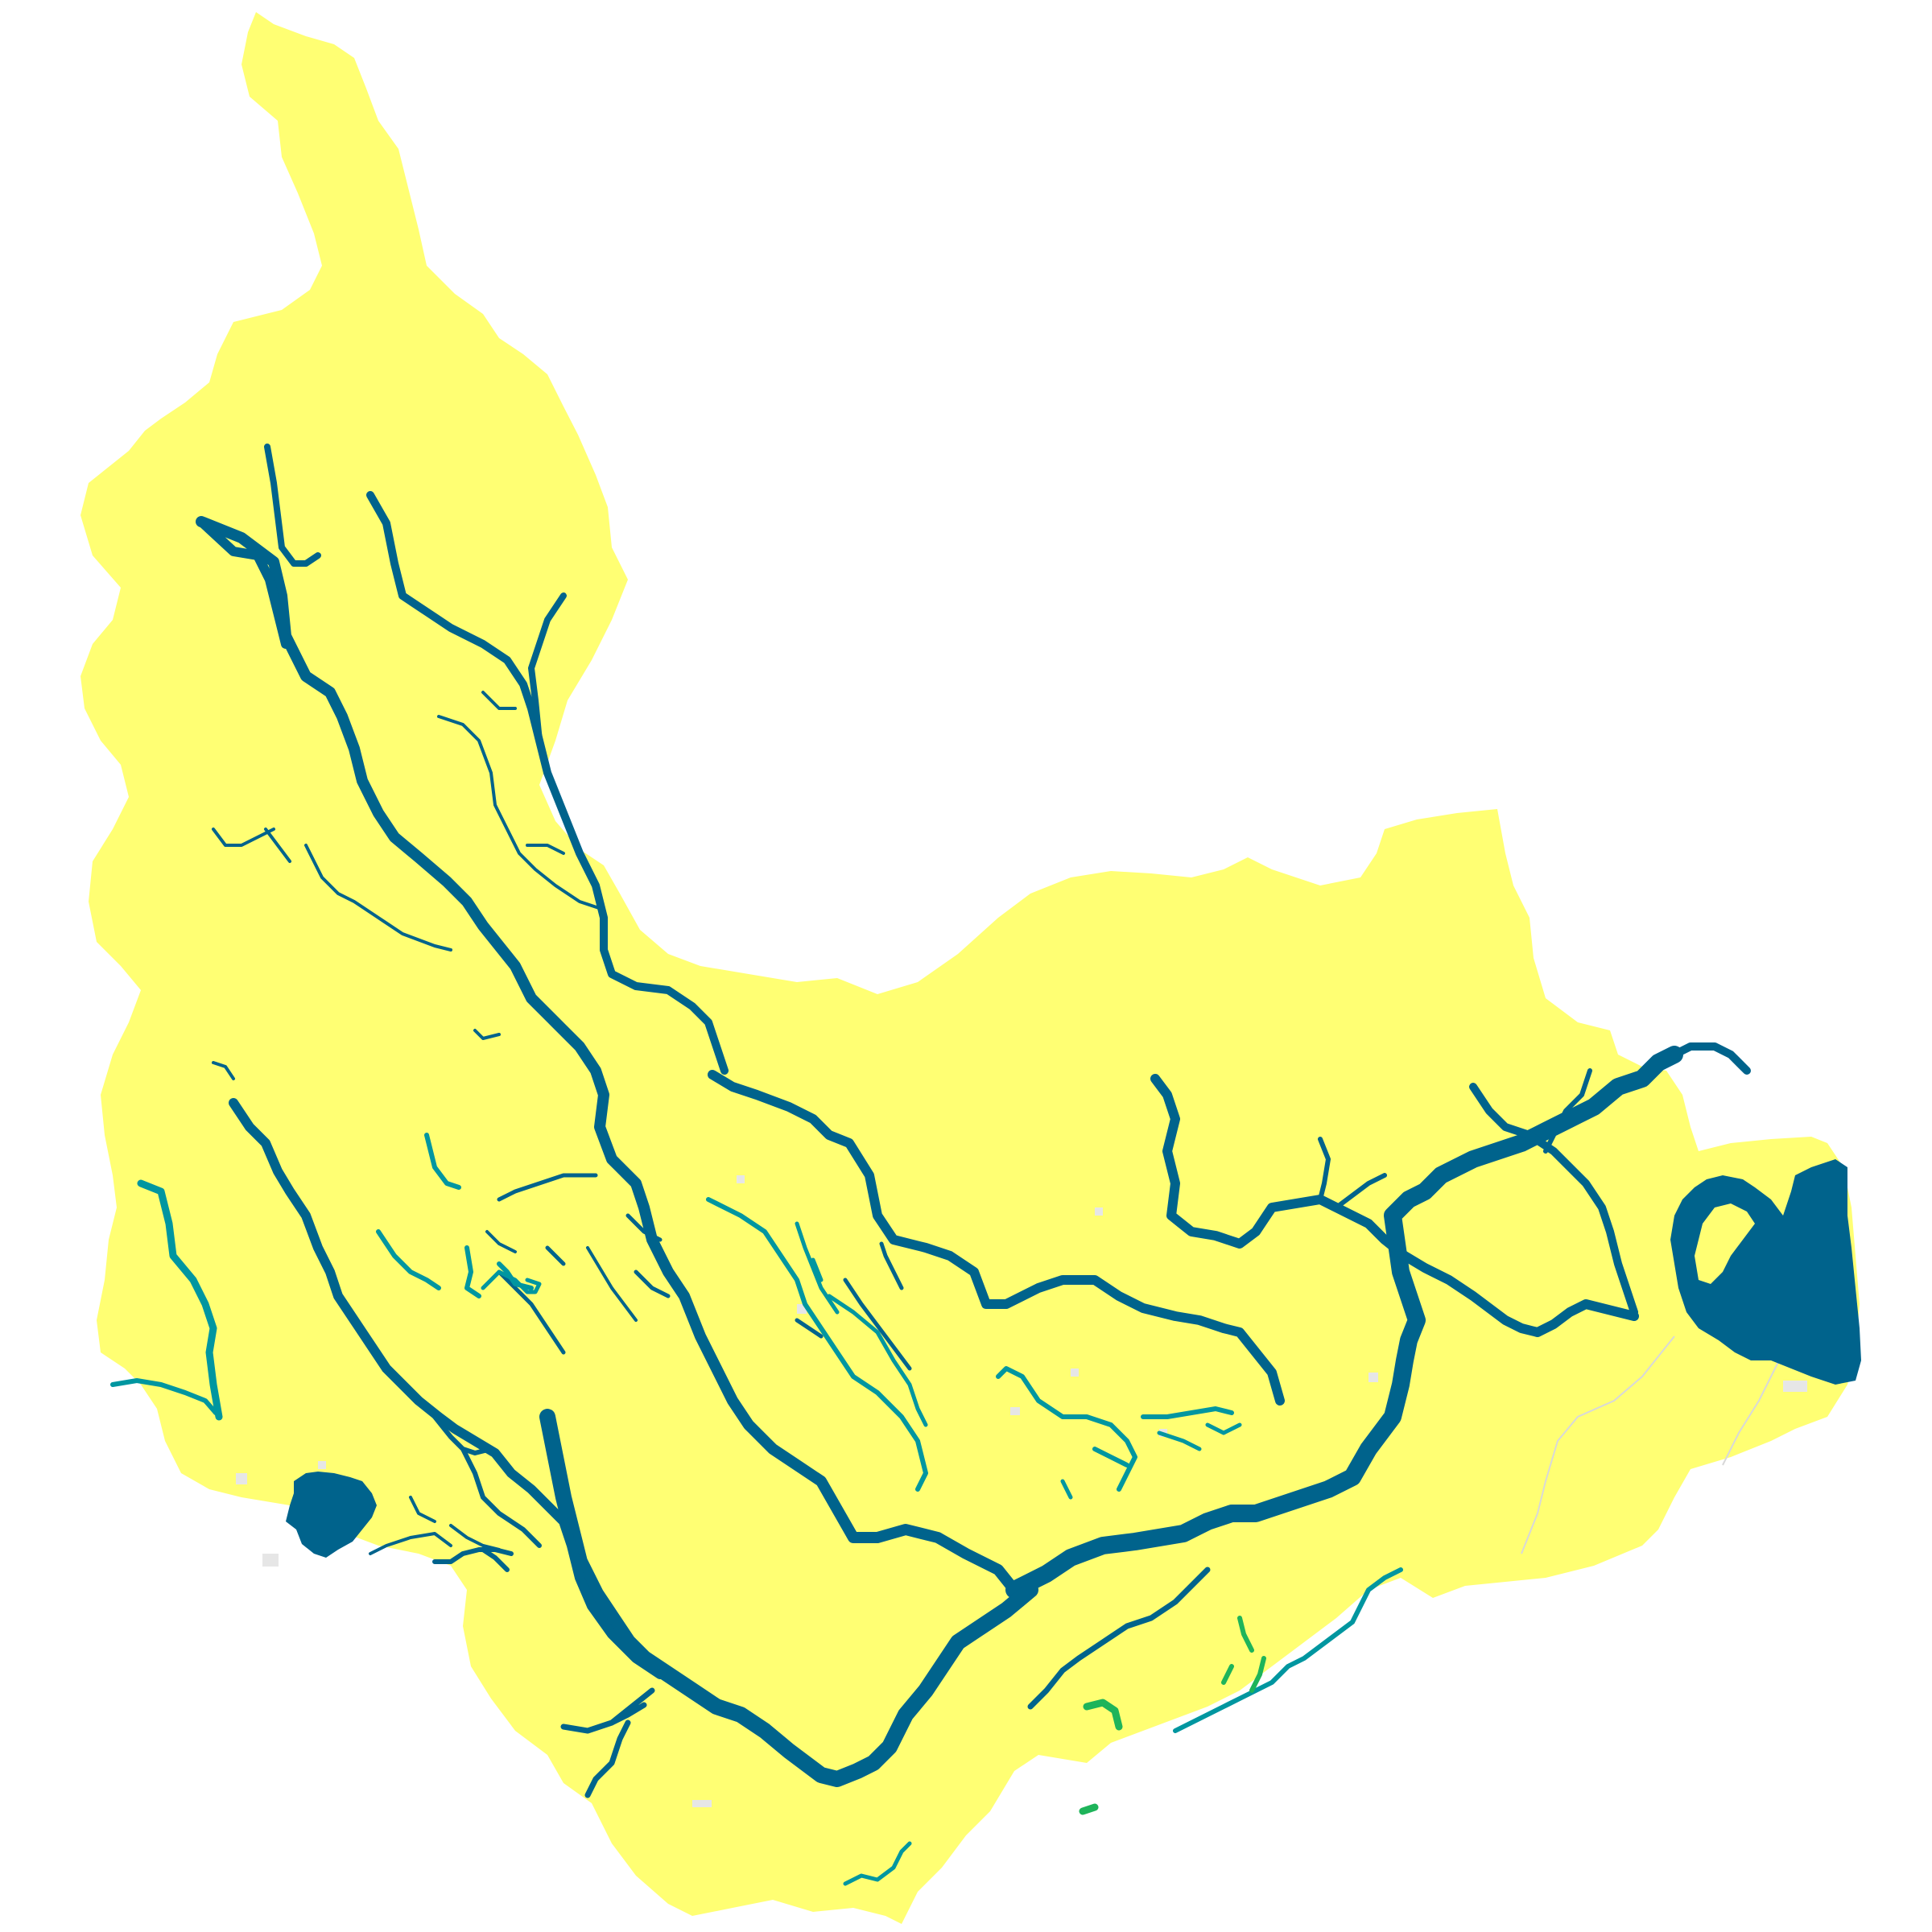  Describe the element at coordinates (853, 1306) in the screenshot. I see `middle-tributary` at that location.